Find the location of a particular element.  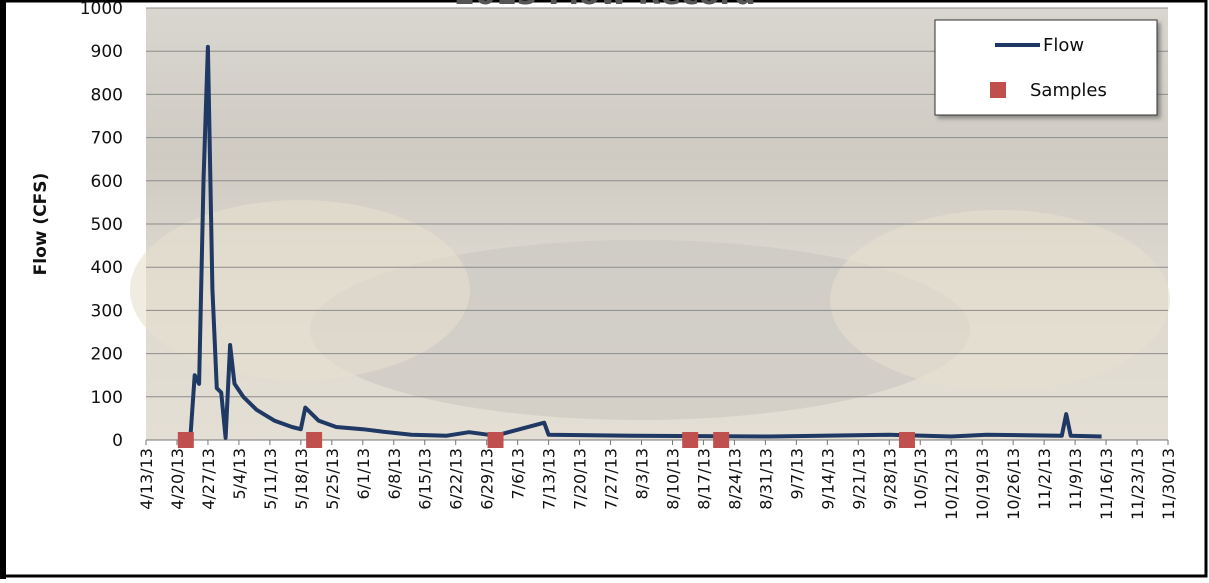

x-tick-label: 11/30/13 is located at coordinates (1168, 484).